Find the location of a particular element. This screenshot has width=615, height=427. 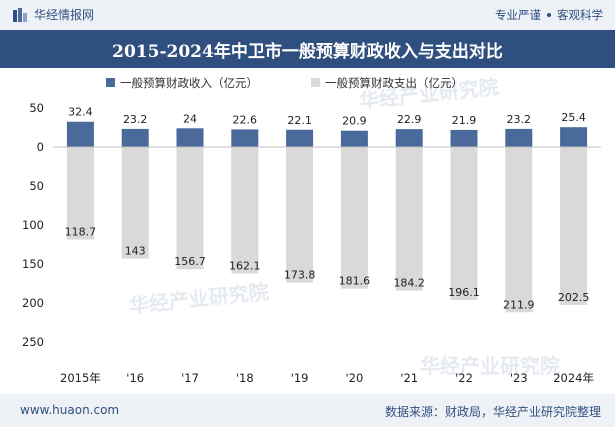

income-bars is located at coordinates (327, 134).